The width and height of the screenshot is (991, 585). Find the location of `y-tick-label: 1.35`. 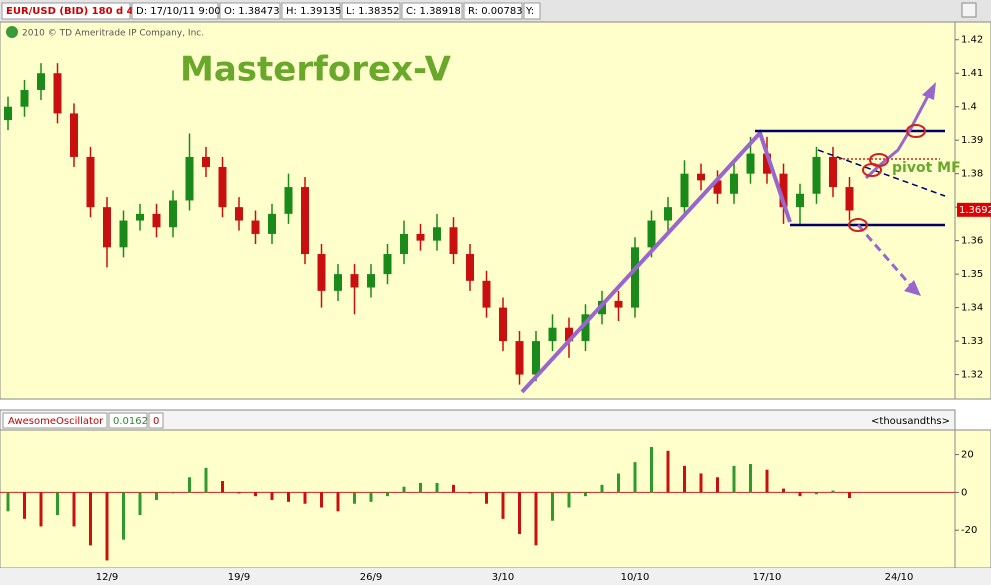

y-tick-label: 1.35 is located at coordinates (972, 274).